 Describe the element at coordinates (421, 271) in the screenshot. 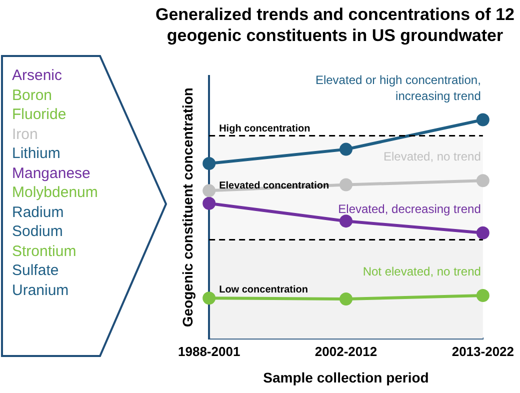

I see `series-label: Not elevated, no trend` at that location.